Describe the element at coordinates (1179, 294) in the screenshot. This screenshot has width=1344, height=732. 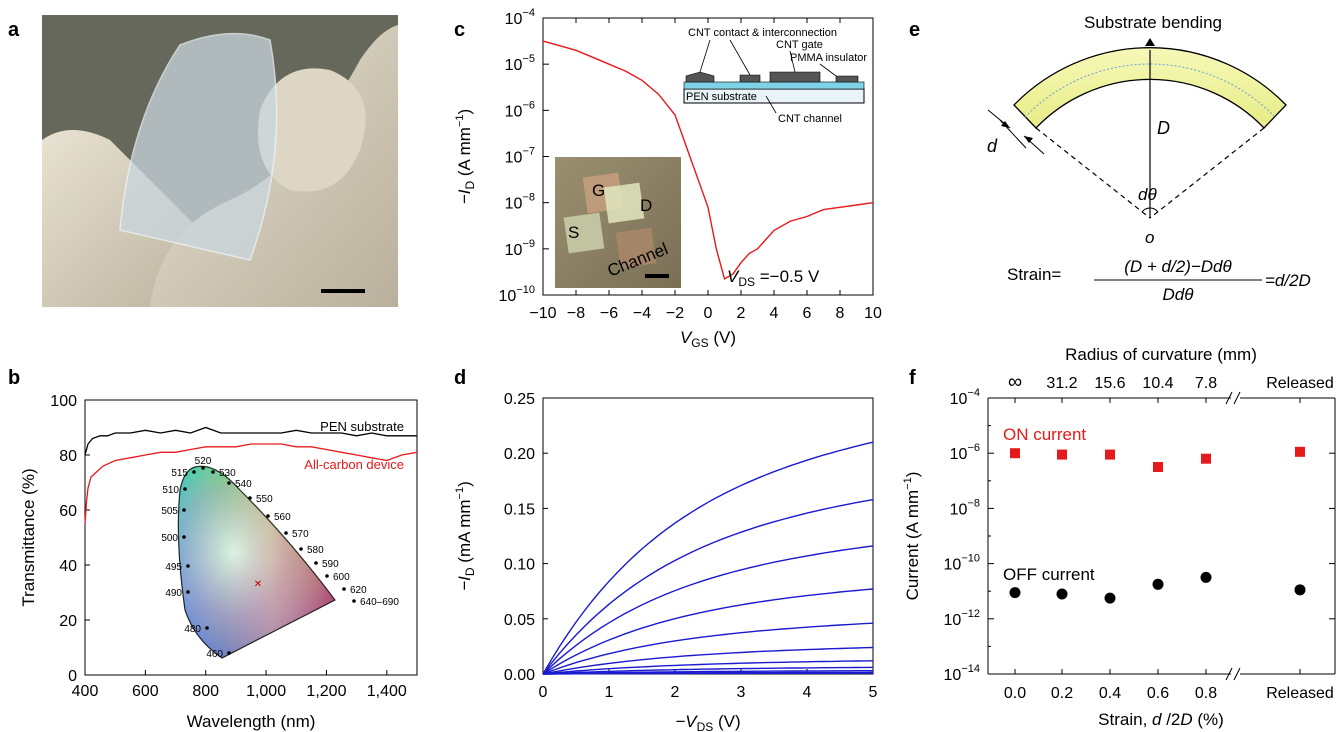
I see `formula-denominator: Ddθ` at that location.